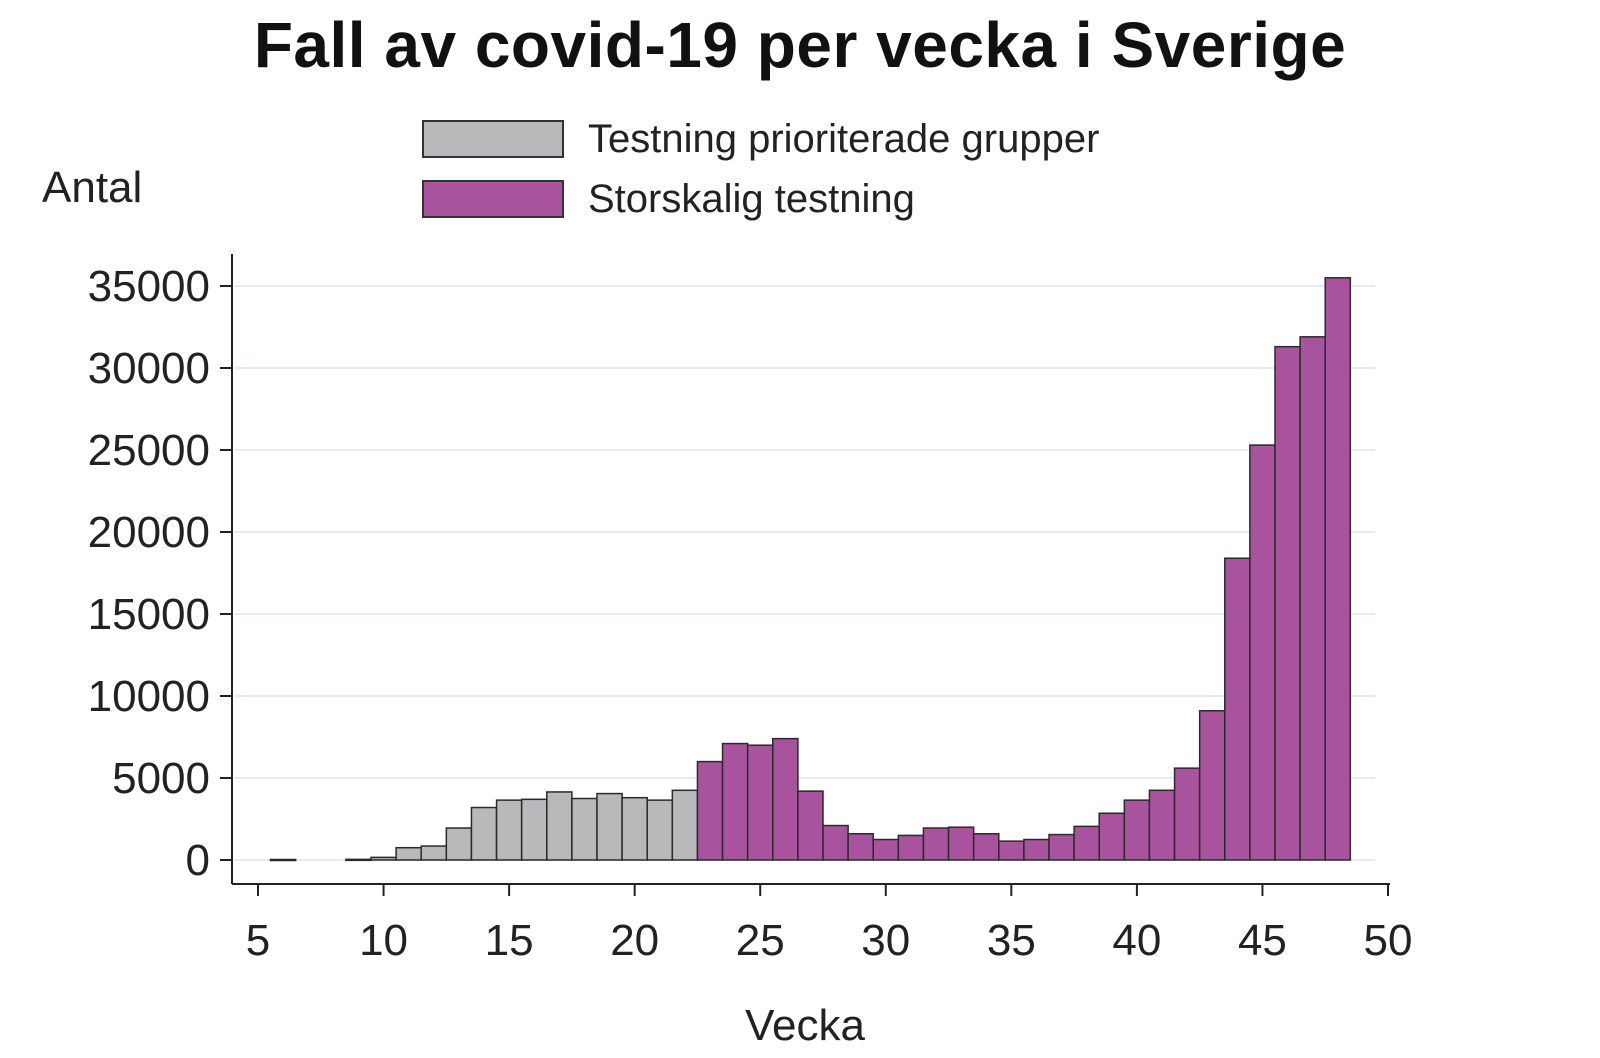  What do you see at coordinates (843, 139) in the screenshot?
I see `legend-label: Testning prioriterade grupper` at bounding box center [843, 139].